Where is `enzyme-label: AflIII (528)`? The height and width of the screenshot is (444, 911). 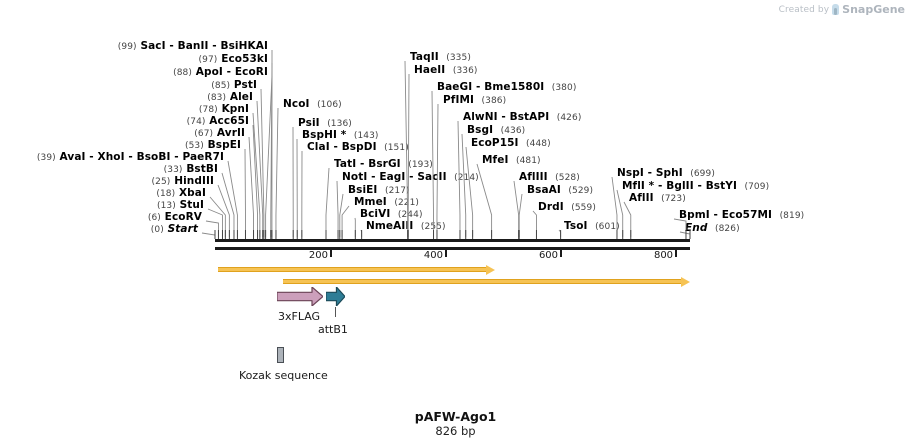 enzyme-label: AflIII (528) is located at coordinates (549, 178).